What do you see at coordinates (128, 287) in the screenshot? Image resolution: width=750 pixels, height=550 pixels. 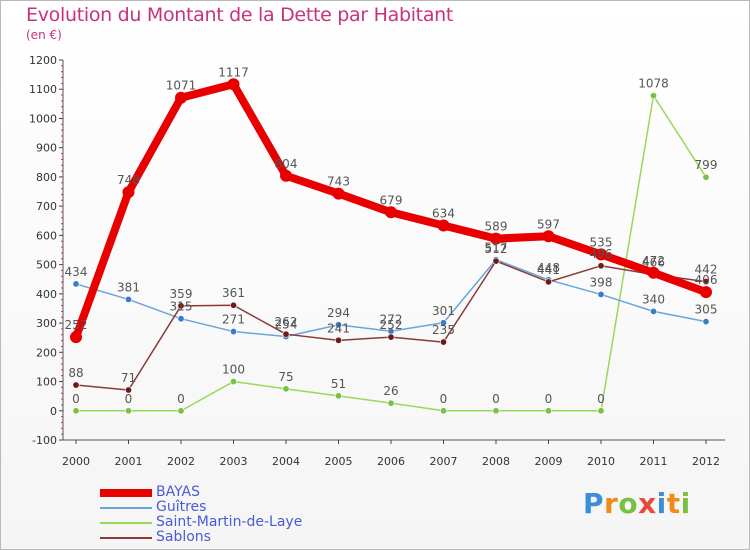 I see `data-label-guitres: 381` at bounding box center [128, 287].